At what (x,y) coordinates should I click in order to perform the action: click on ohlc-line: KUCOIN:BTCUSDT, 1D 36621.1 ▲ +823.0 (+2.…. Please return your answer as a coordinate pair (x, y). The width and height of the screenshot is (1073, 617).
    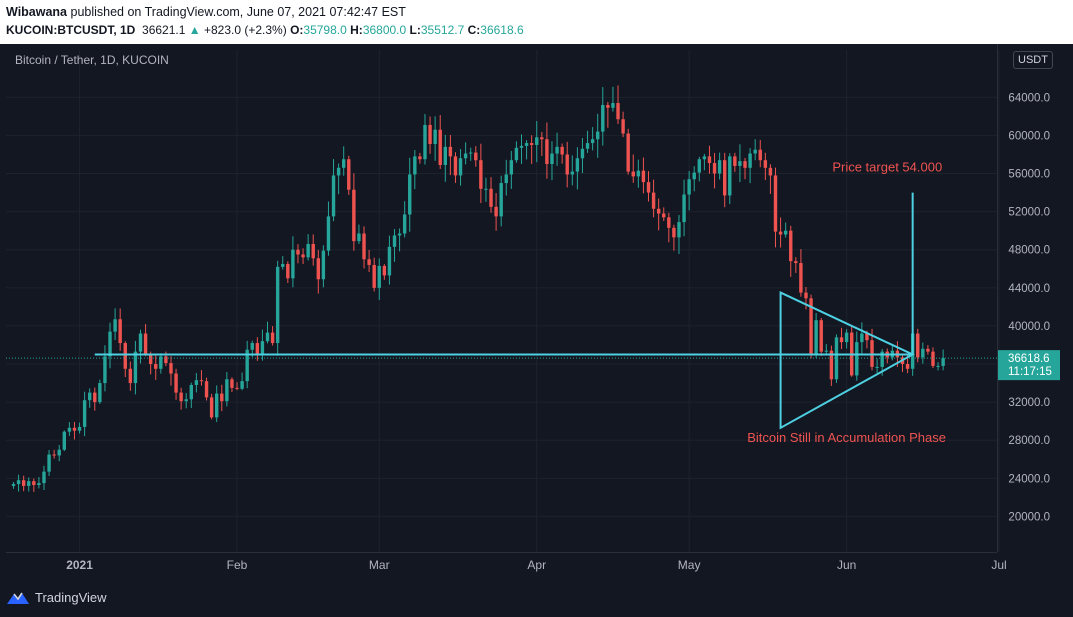
    Looking at the image, I should click on (265, 30).